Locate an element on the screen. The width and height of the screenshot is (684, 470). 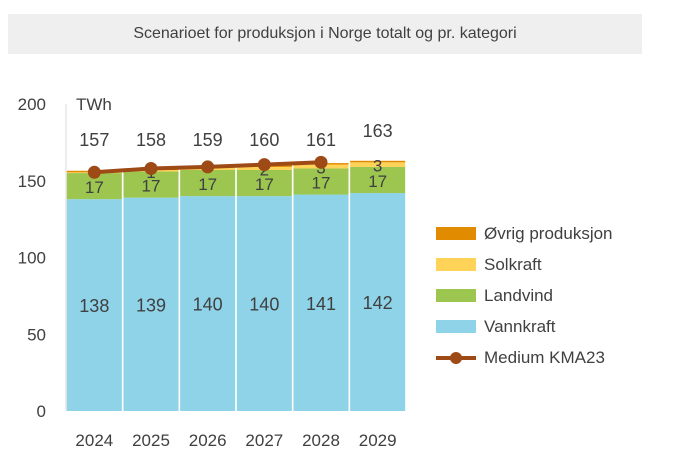
x-tick-label: 2025 is located at coordinates (151, 440).